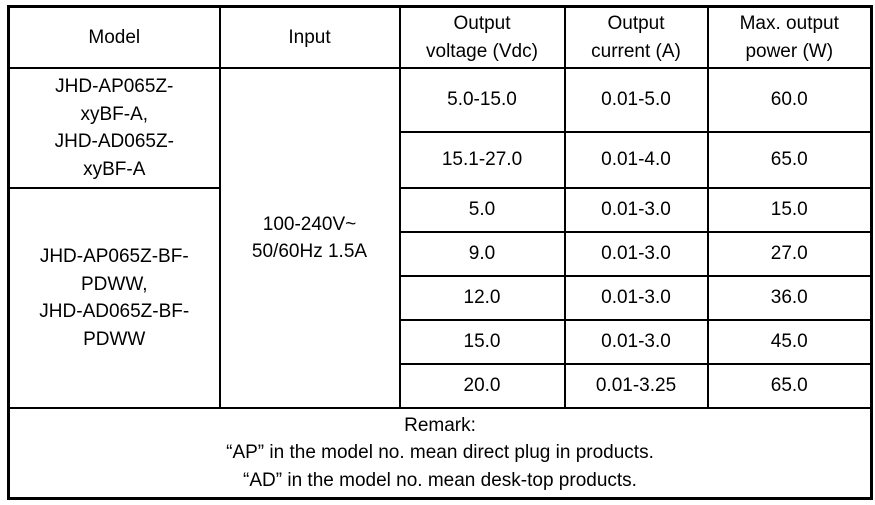  Describe the element at coordinates (636, 386) in the screenshot. I see `output-current-cell: 0.01-3.25` at that location.